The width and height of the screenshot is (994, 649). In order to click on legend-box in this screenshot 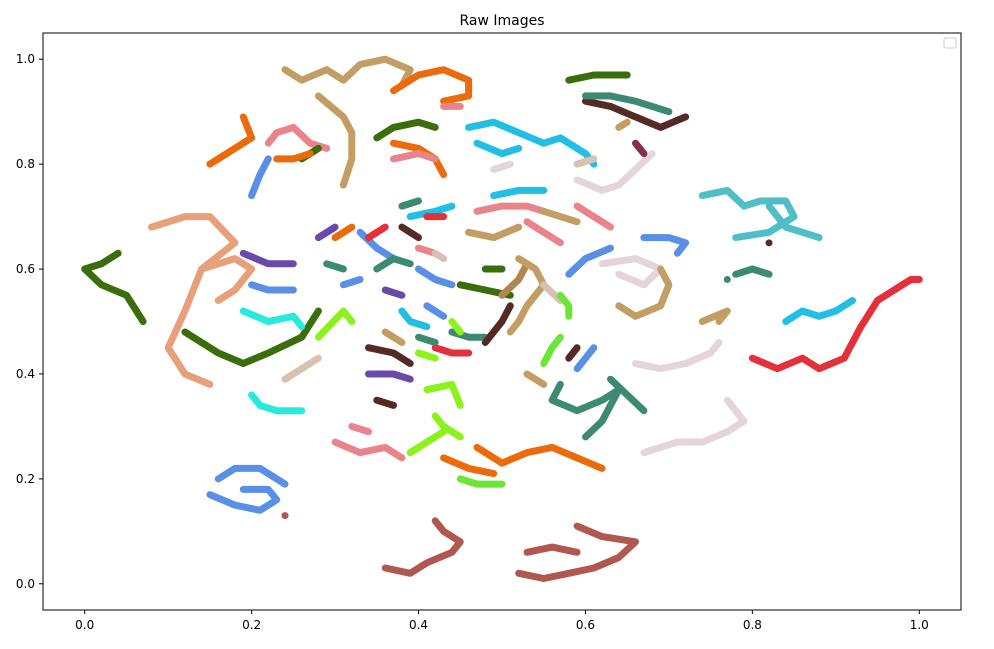, I will do `click(950, 43)`.